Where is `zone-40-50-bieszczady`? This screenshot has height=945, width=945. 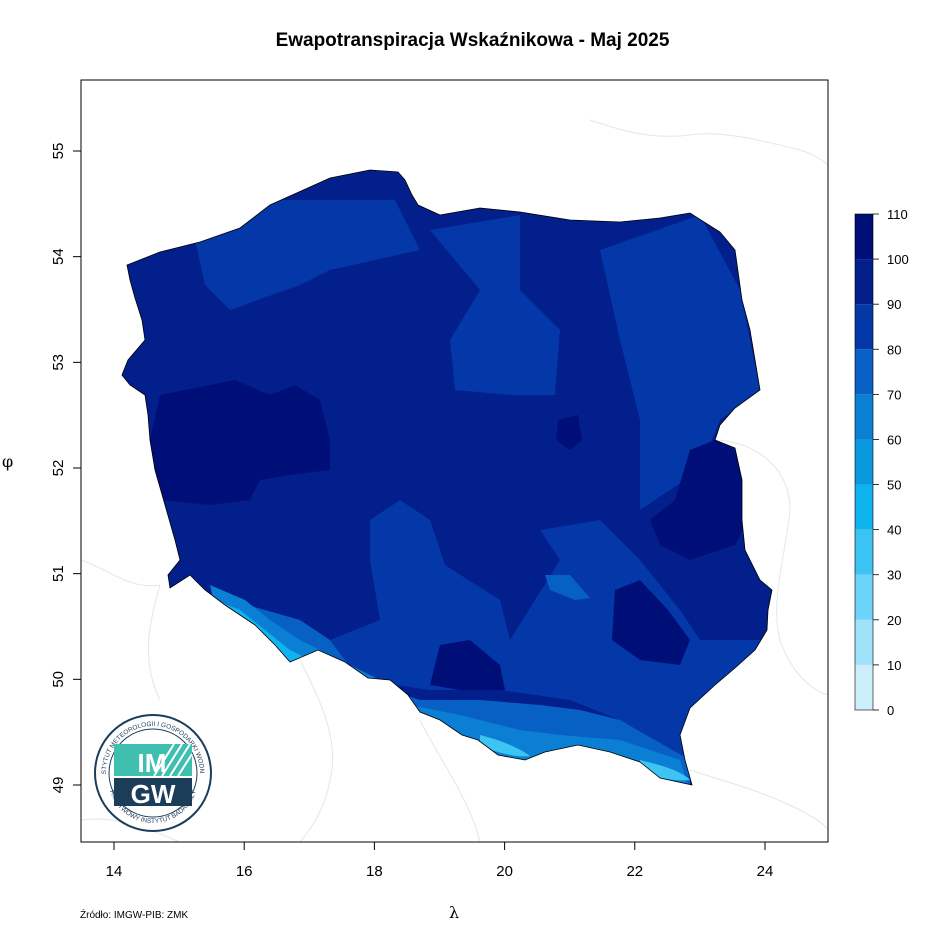
zone-40-50-bieszczady is located at coordinates (665, 770).